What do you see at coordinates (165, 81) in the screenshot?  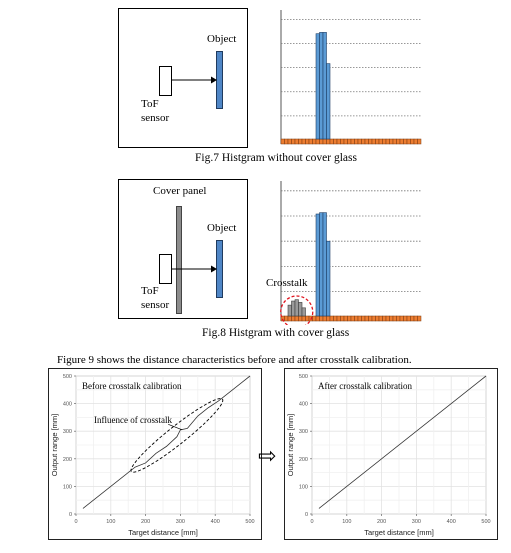 I see `fig7-tof-sensor` at bounding box center [165, 81].